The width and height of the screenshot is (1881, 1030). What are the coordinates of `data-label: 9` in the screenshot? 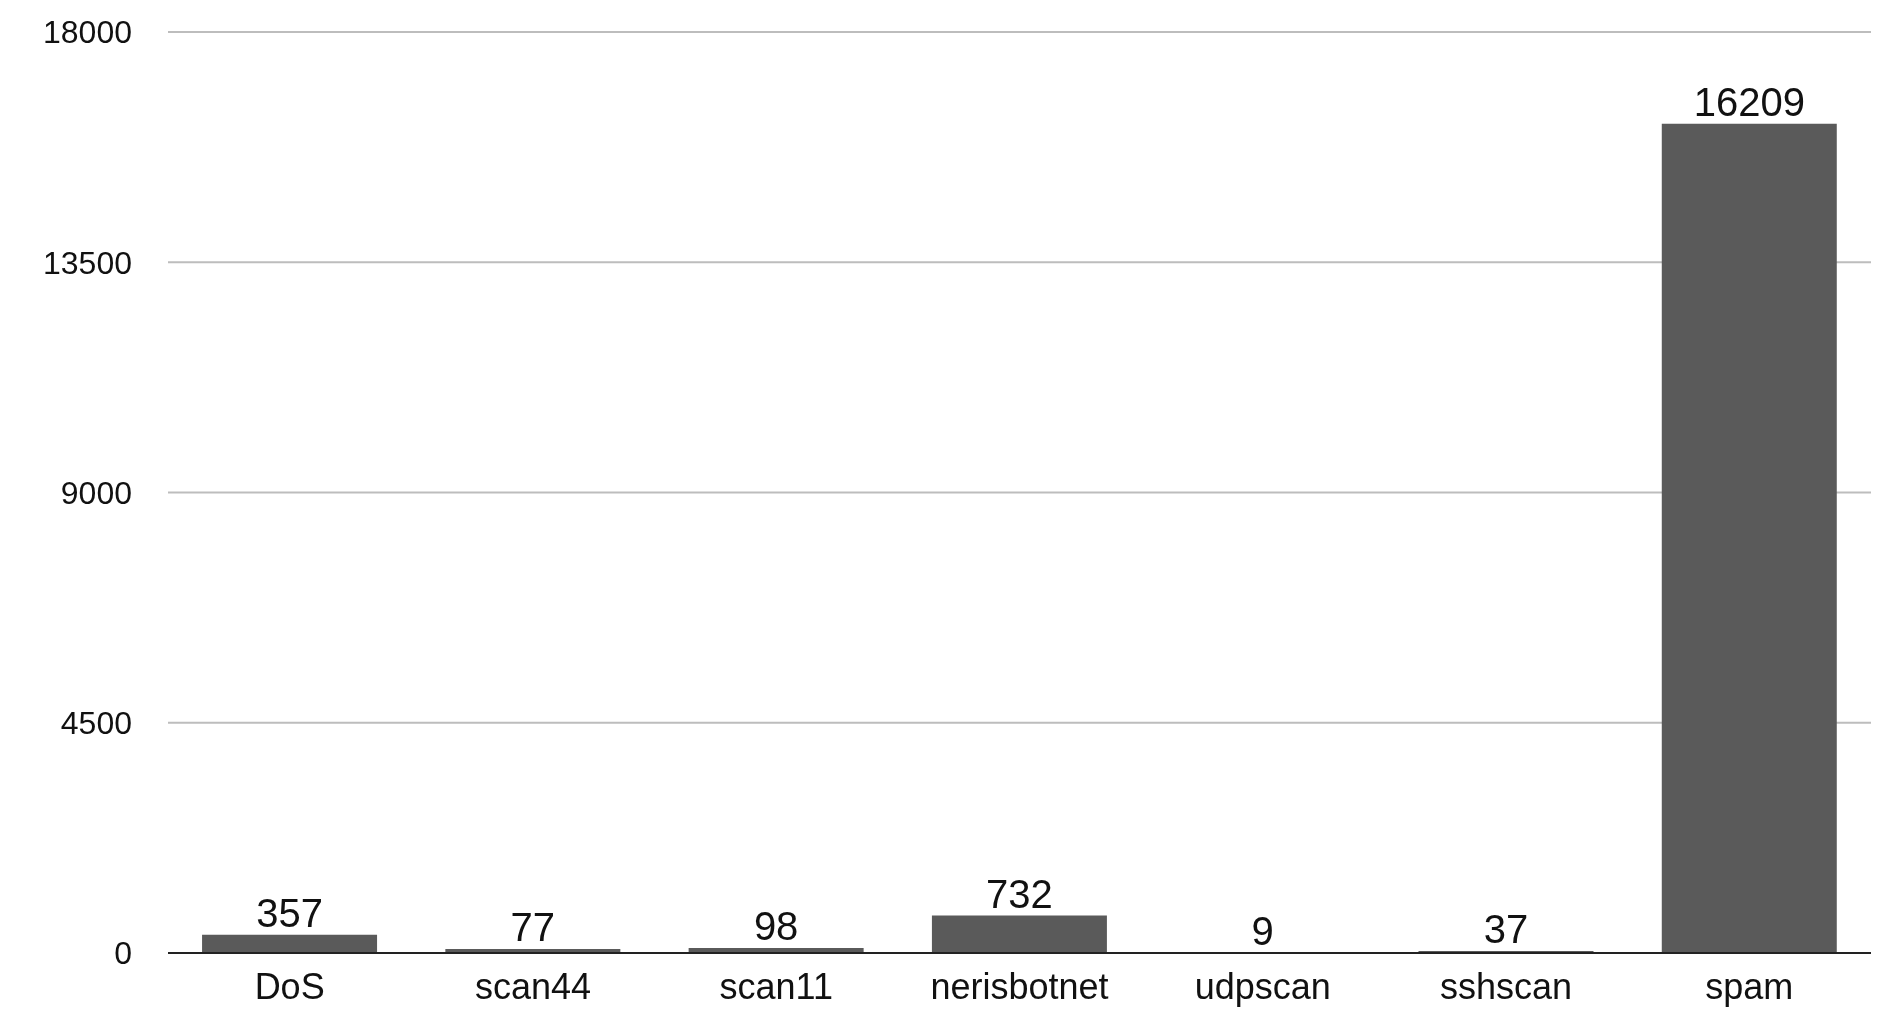 It's located at (1262, 930).